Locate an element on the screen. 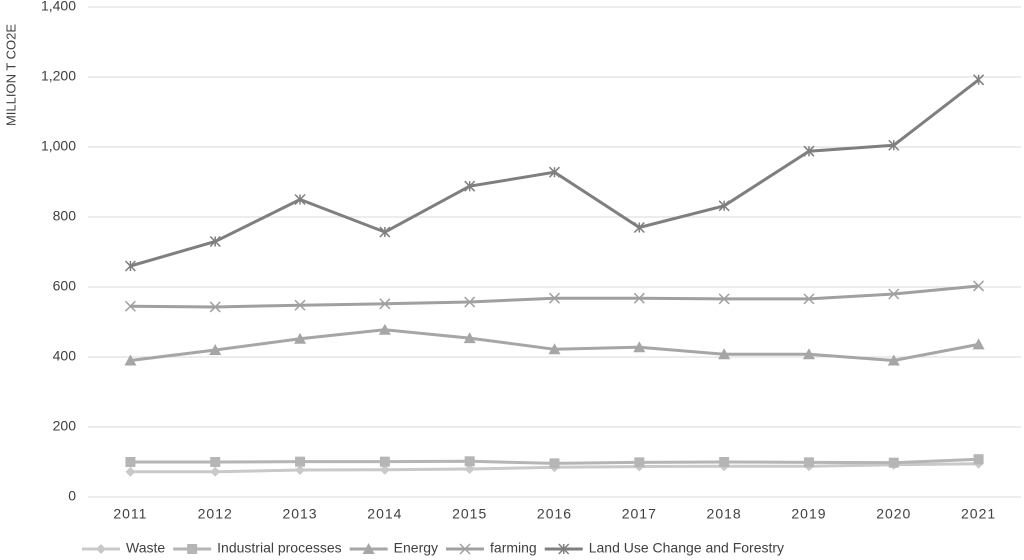  legend-item: farming is located at coordinates (491, 548).